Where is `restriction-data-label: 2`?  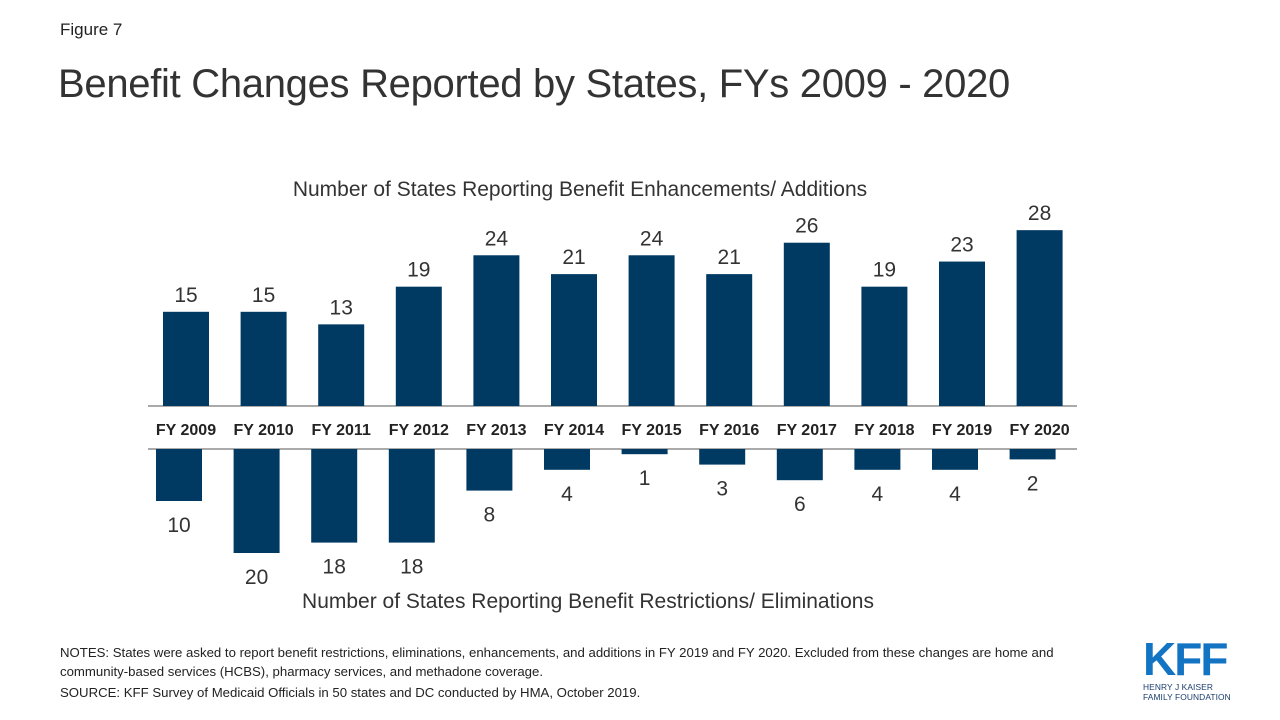
restriction-data-label: 2 is located at coordinates (1033, 483).